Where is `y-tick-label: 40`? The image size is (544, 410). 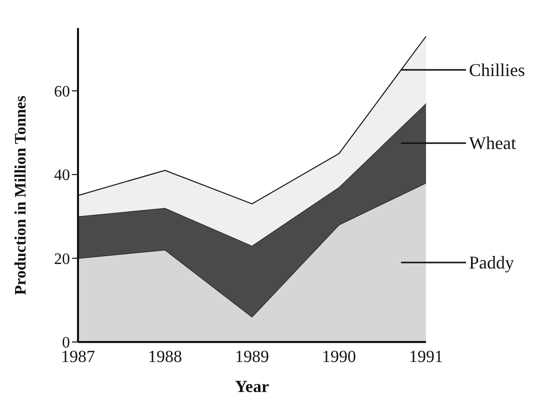 y-tick-label: 40 is located at coordinates (62, 175).